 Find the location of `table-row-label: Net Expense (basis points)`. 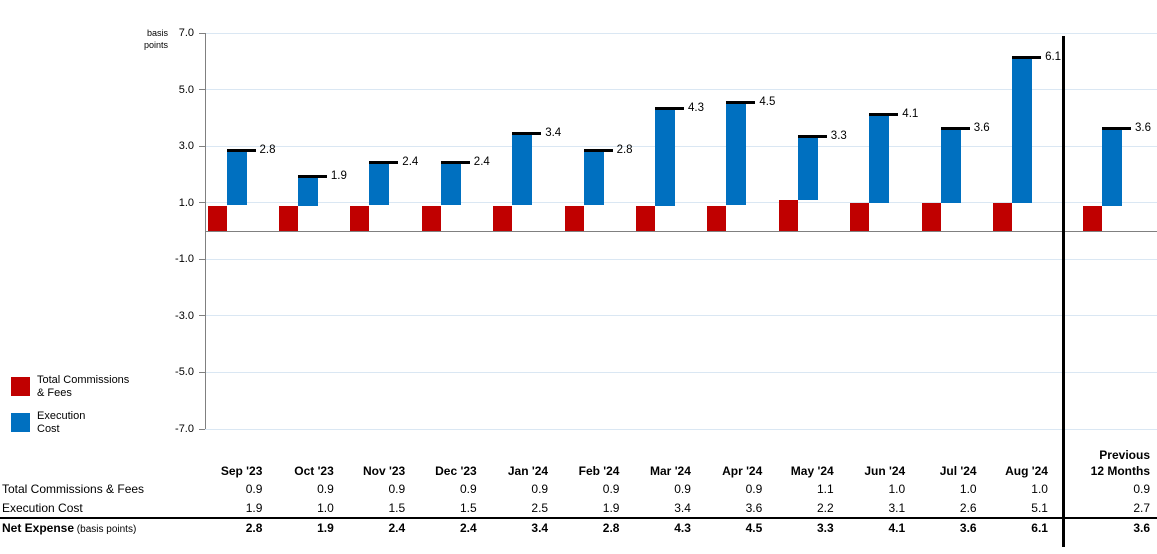

table-row-label: Net Expense (basis points) is located at coordinates (69, 529).